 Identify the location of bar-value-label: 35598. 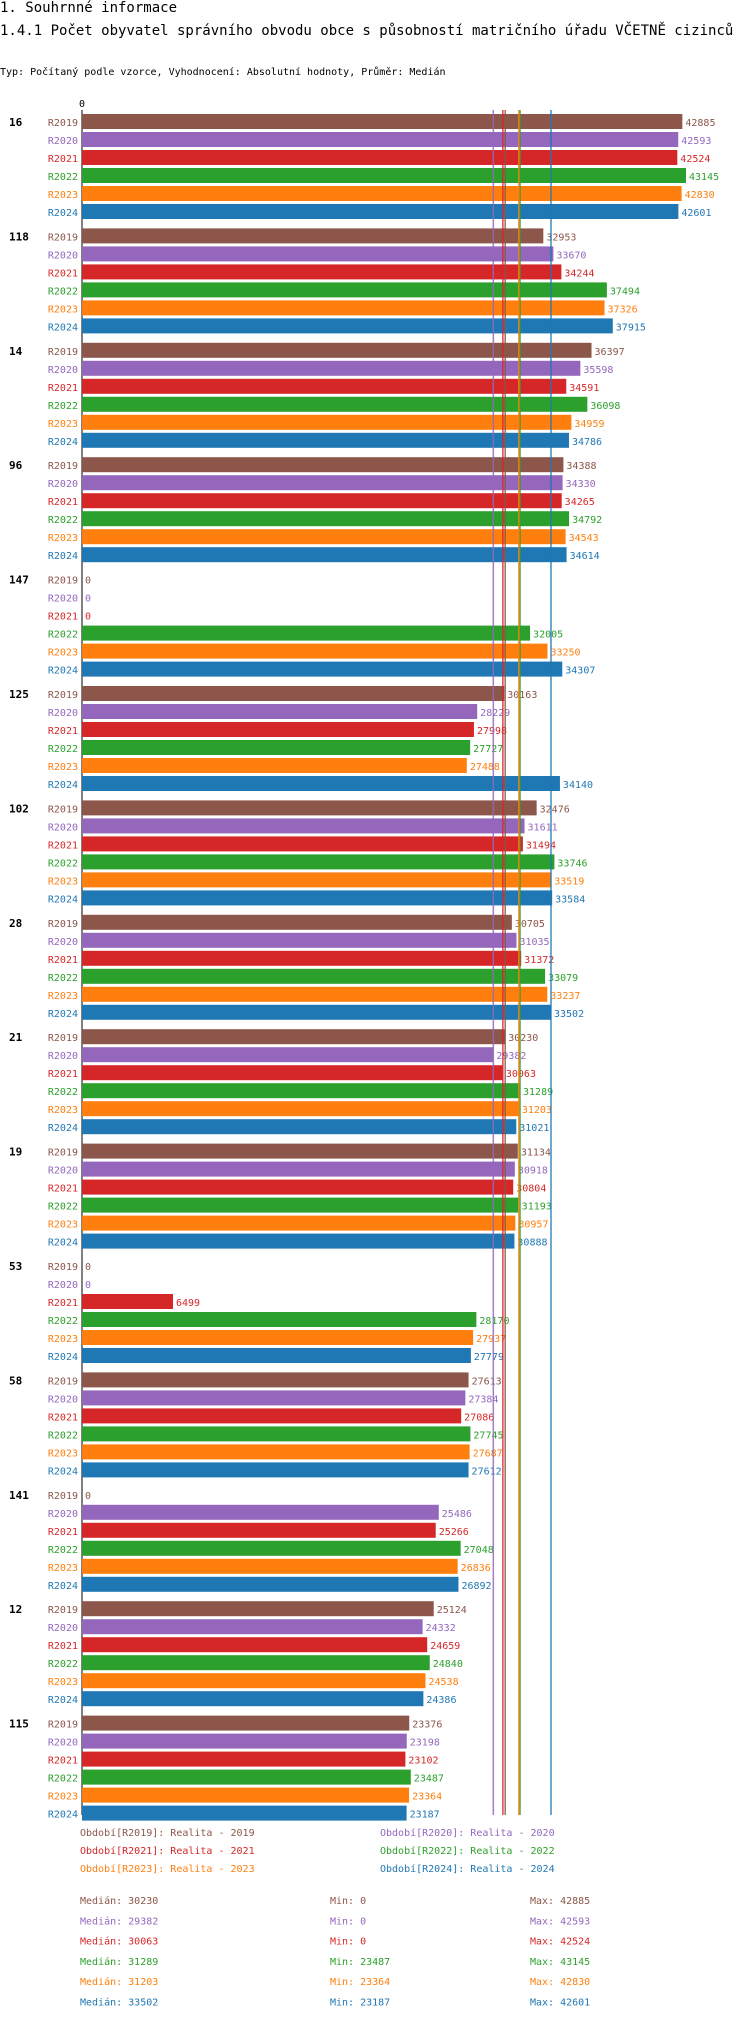
(598, 370).